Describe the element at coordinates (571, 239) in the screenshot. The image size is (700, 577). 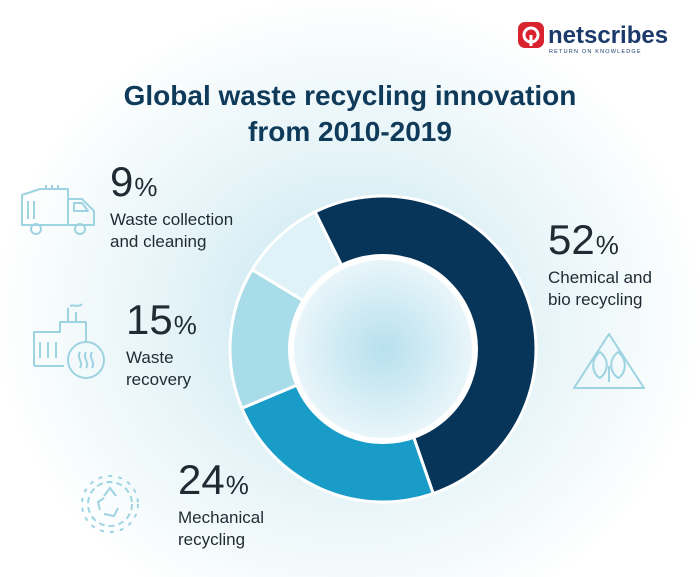
I see `label-chemical-value: 52` at that location.